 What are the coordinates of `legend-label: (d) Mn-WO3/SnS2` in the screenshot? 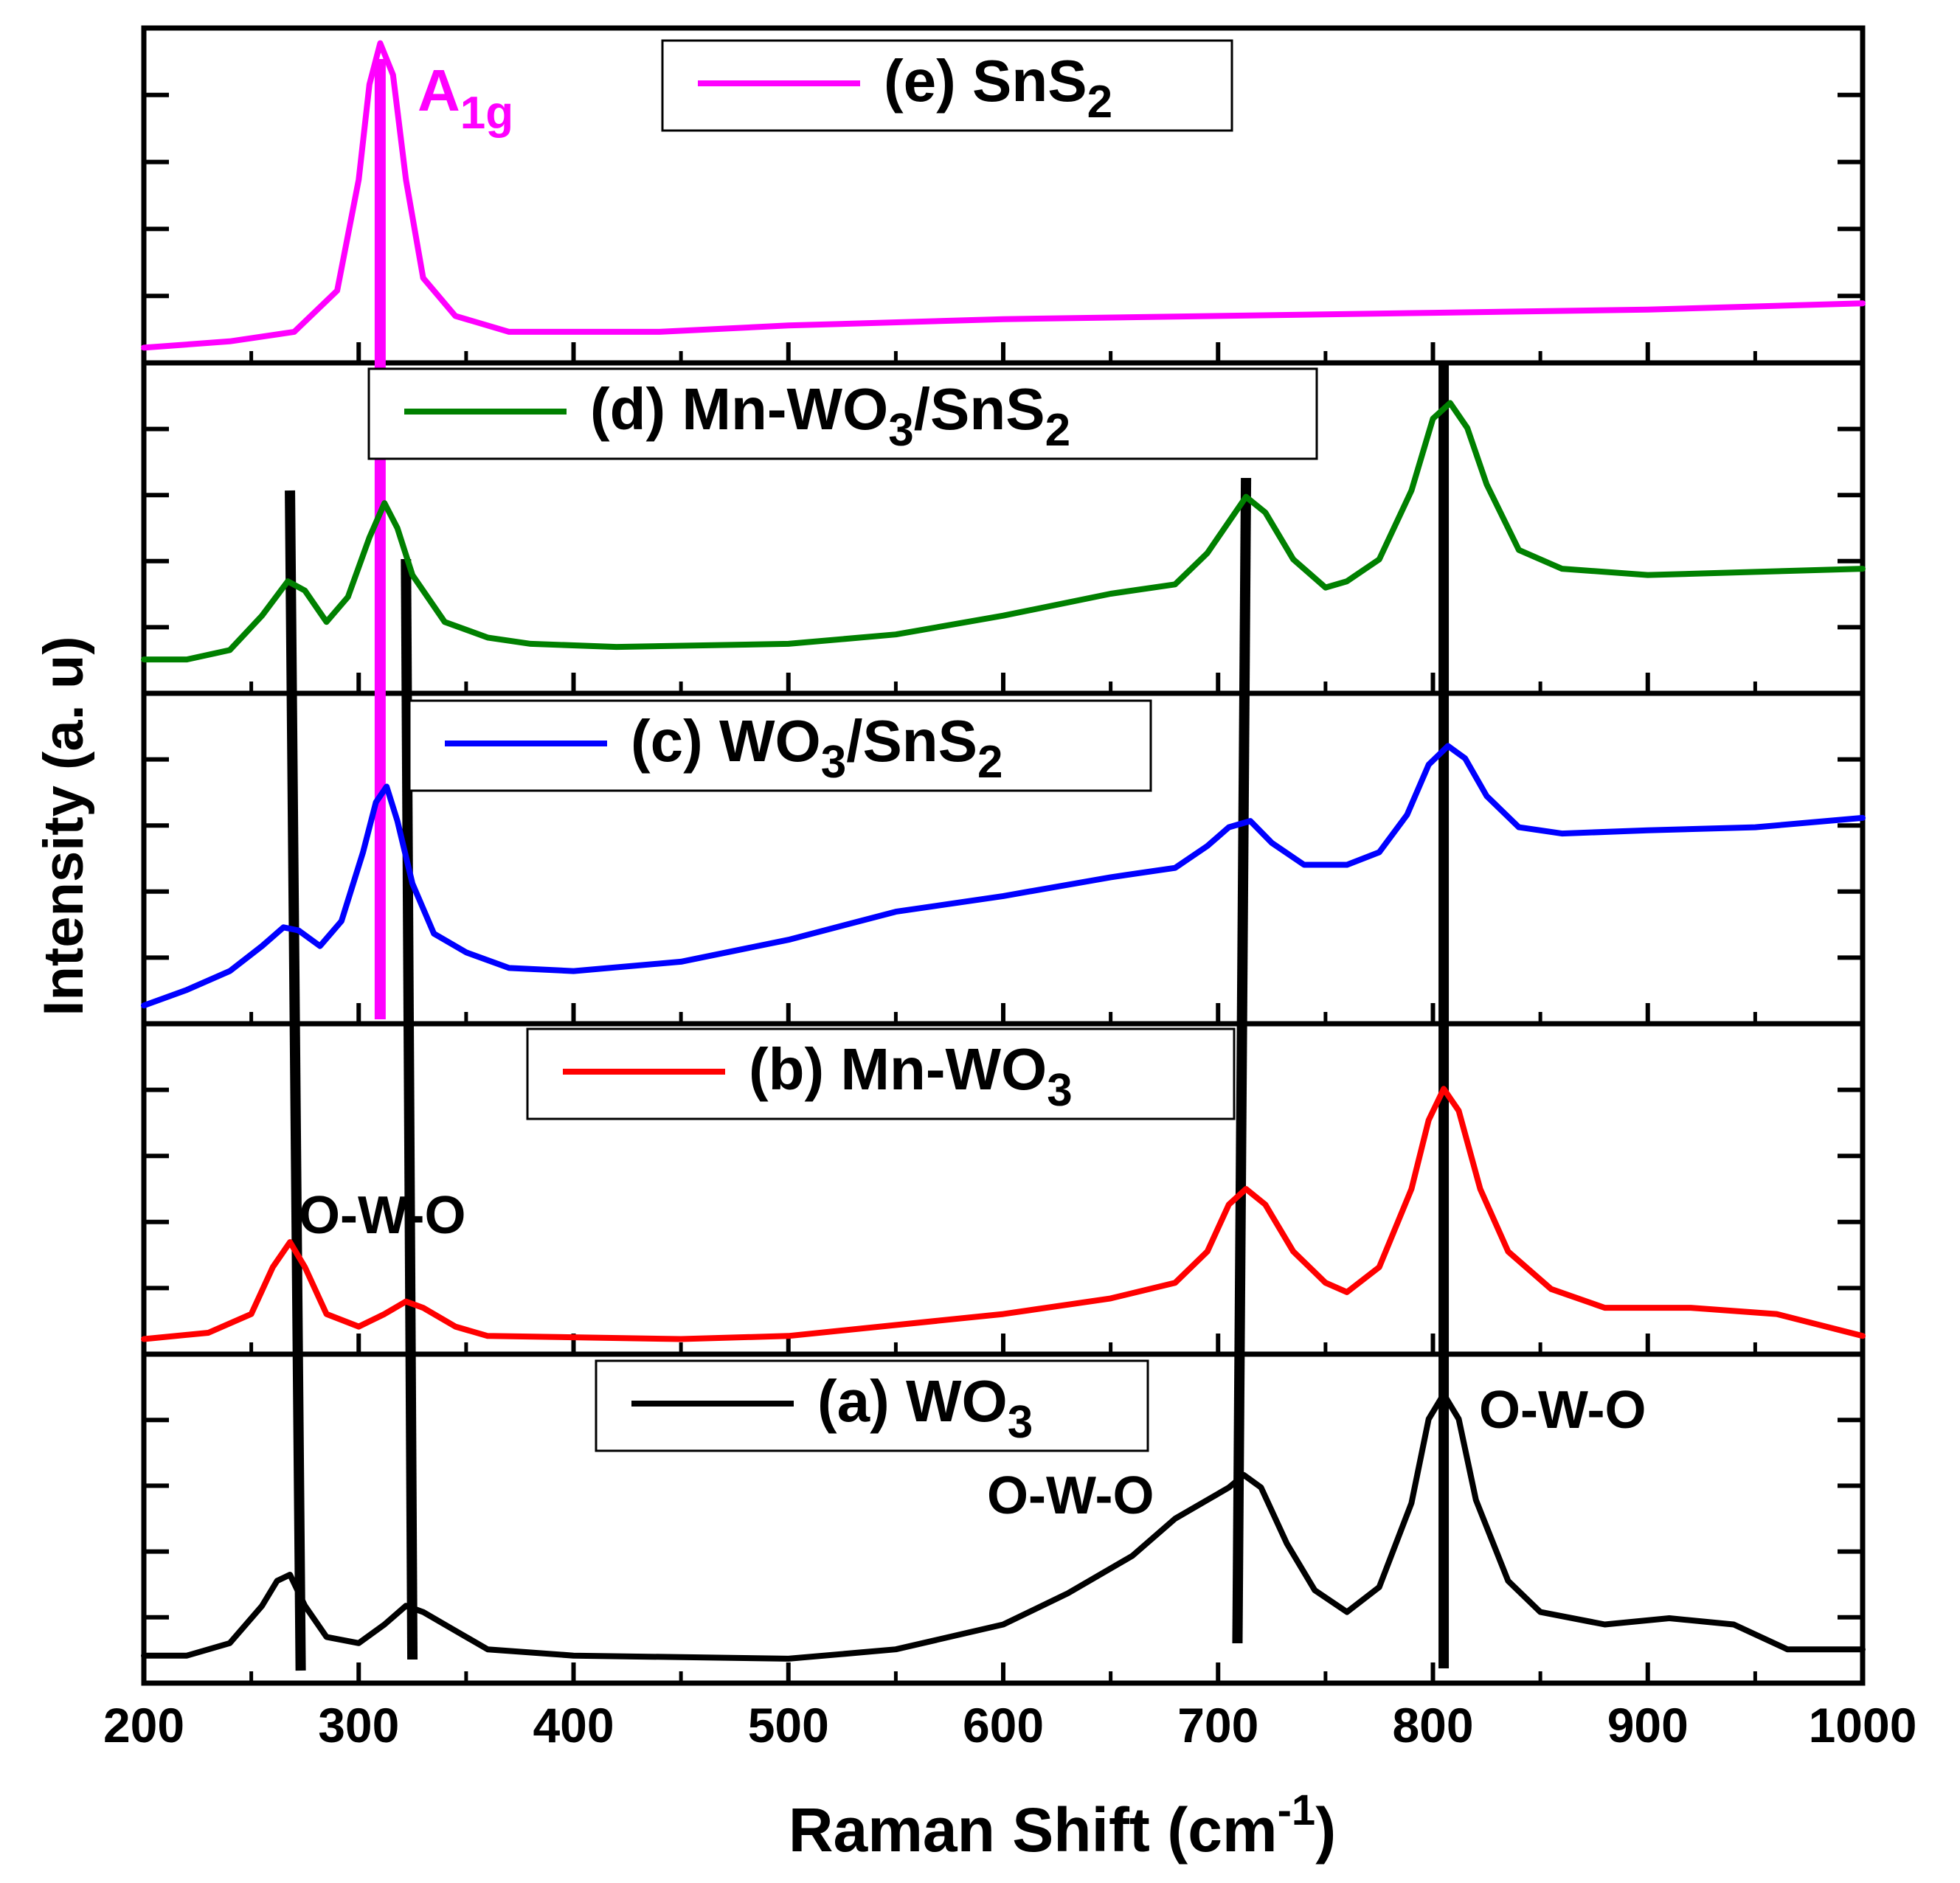 It's located at (830, 416).